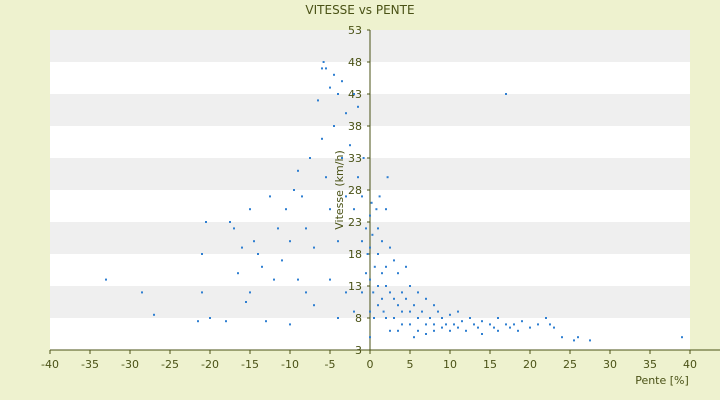 The image size is (720, 400). What do you see at coordinates (690, 364) in the screenshot?
I see `x-tick-label: 40` at bounding box center [690, 364].